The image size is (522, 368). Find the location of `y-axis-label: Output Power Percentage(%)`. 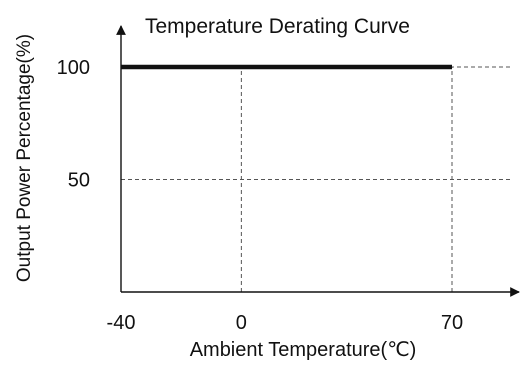

y-axis-label: Output Power Percentage(%) is located at coordinates (24, 158).